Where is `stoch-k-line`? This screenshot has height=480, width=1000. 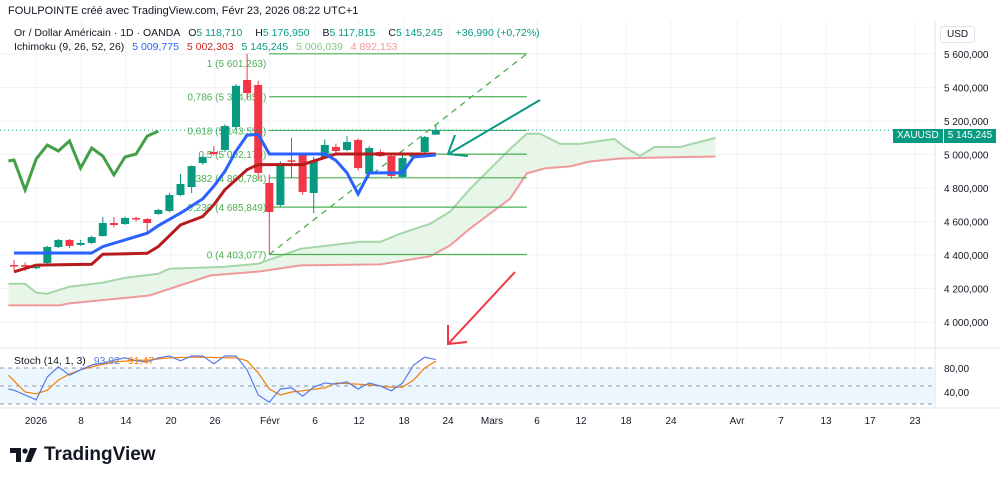 stoch-k-line is located at coordinates (222, 379).